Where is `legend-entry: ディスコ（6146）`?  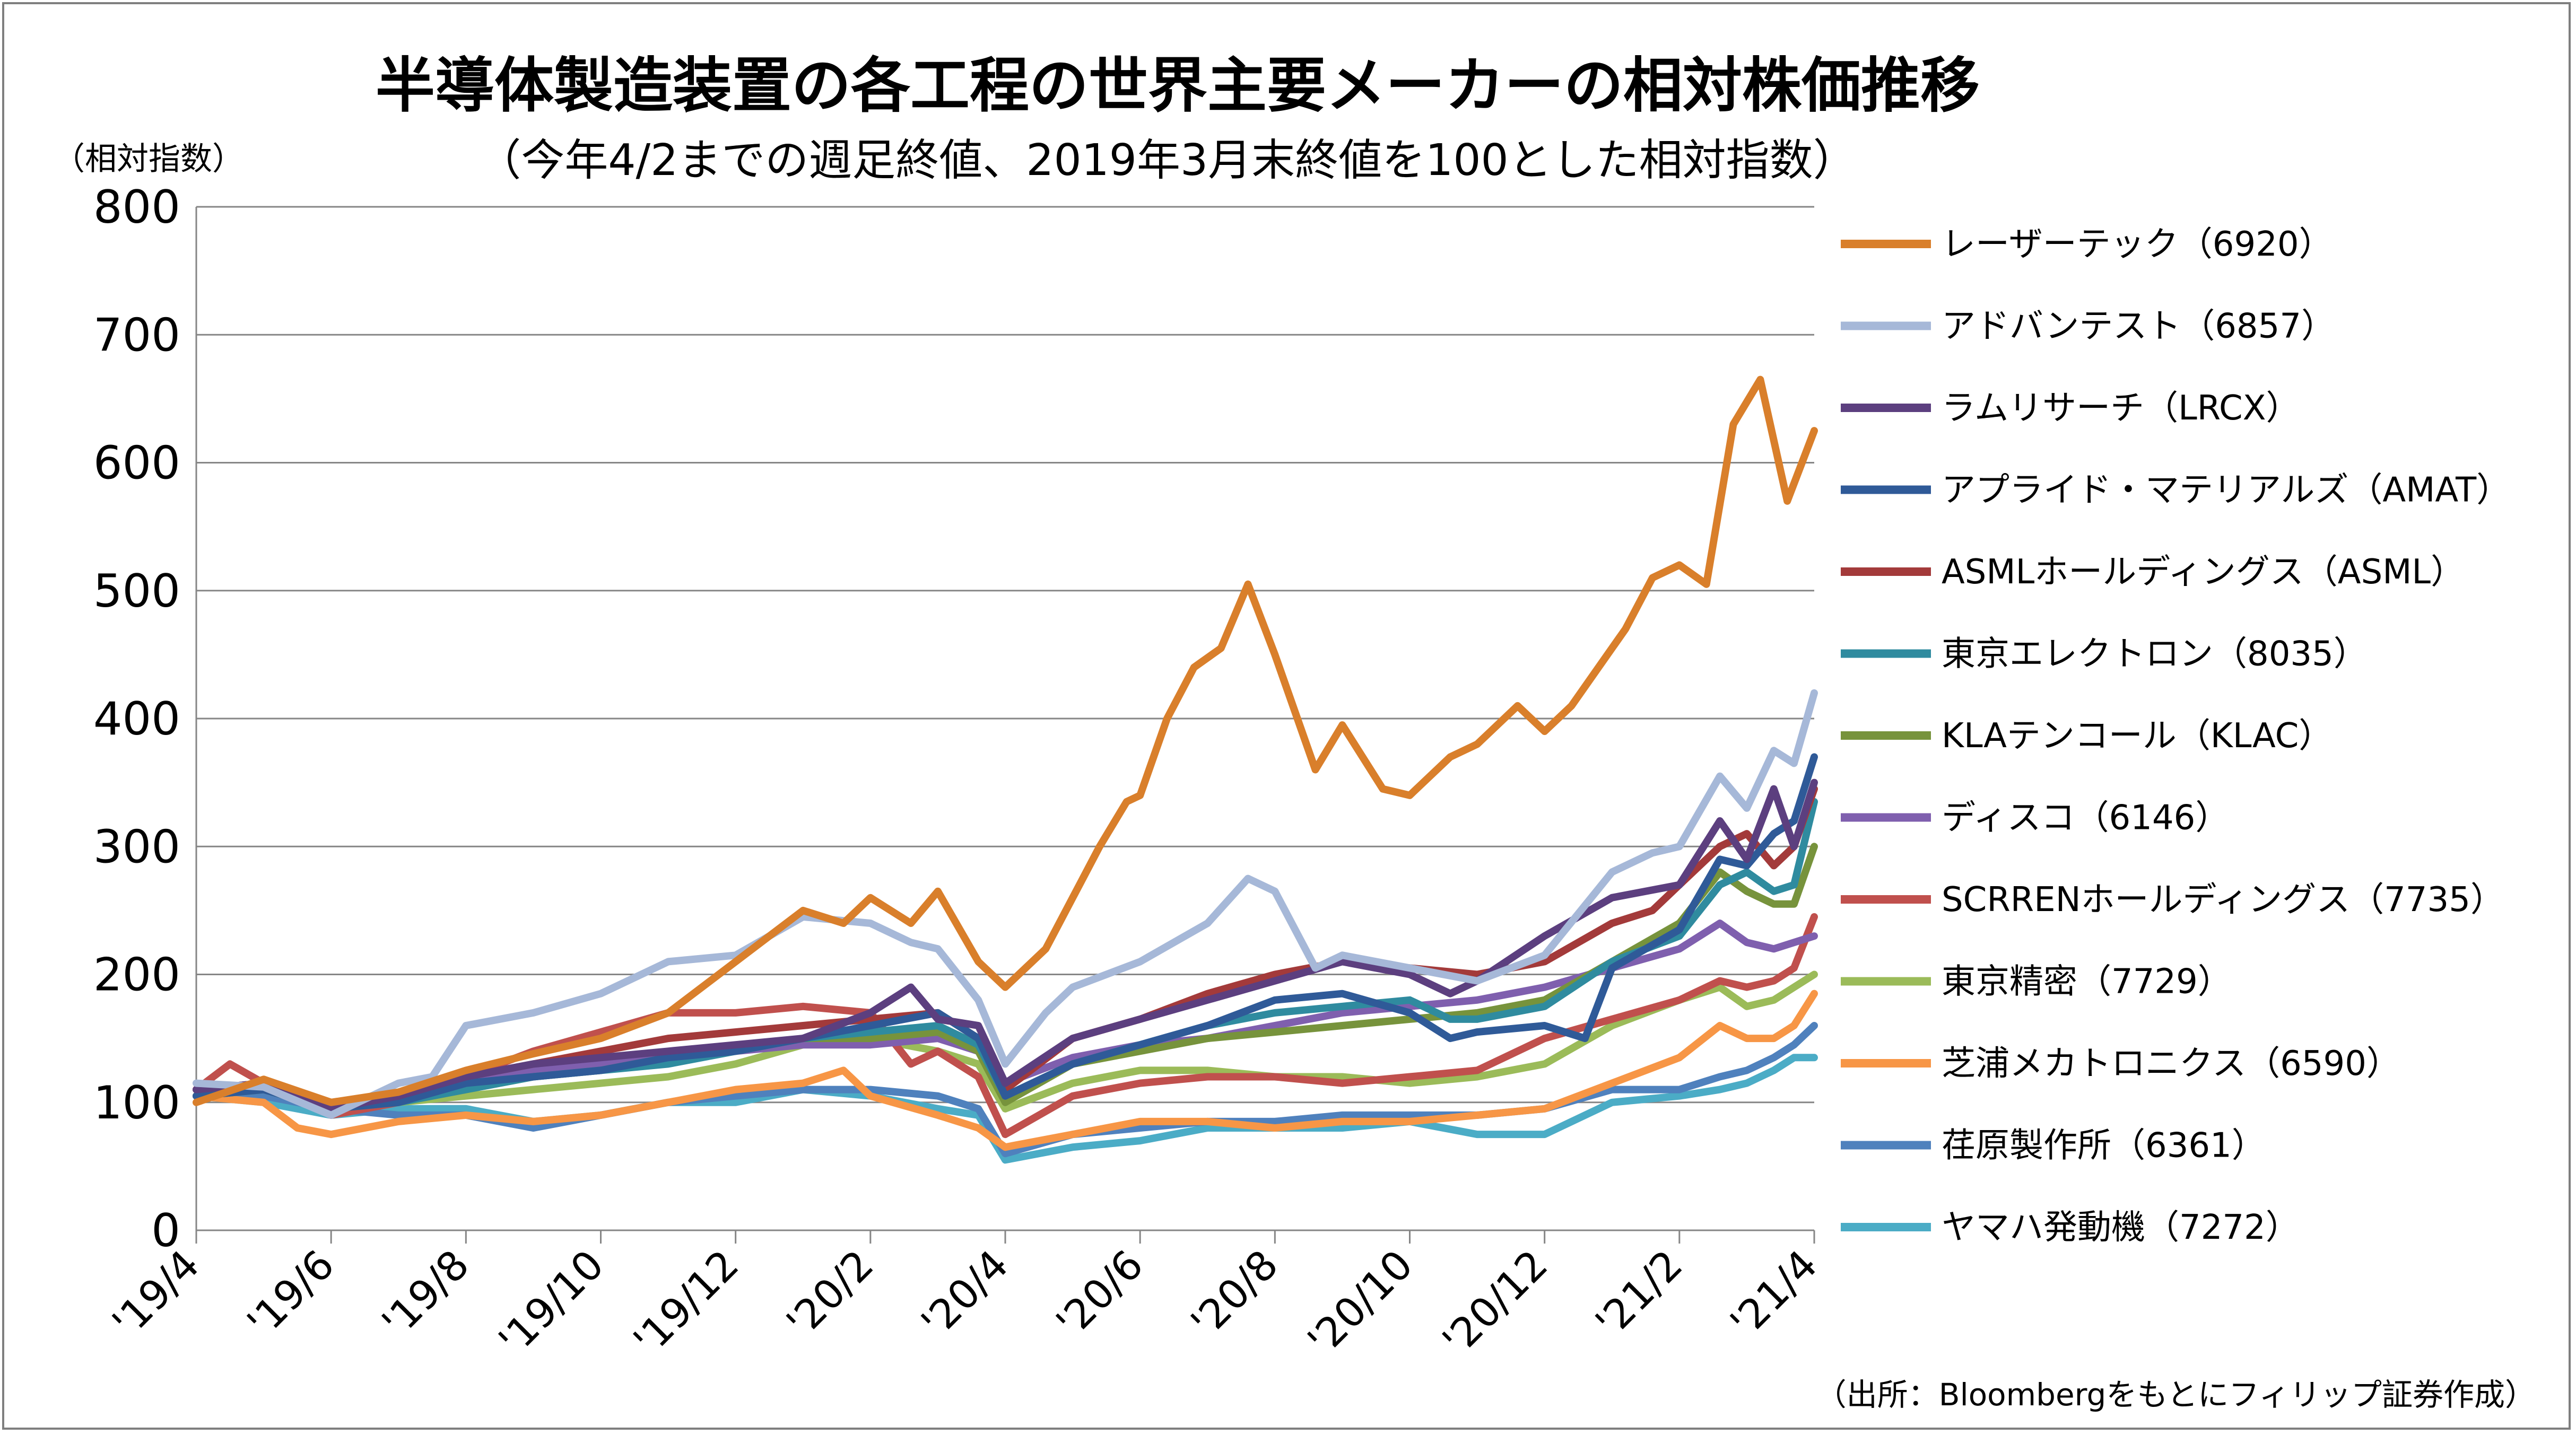
legend-entry: ディスコ（6146） is located at coordinates (2085, 818).